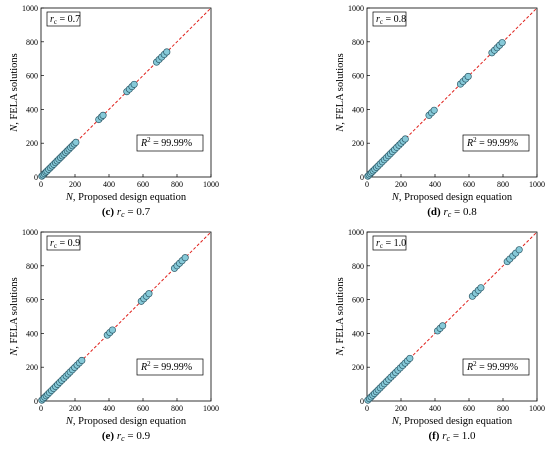  I want to click on caption-value: = 0.7, so click(138, 212).